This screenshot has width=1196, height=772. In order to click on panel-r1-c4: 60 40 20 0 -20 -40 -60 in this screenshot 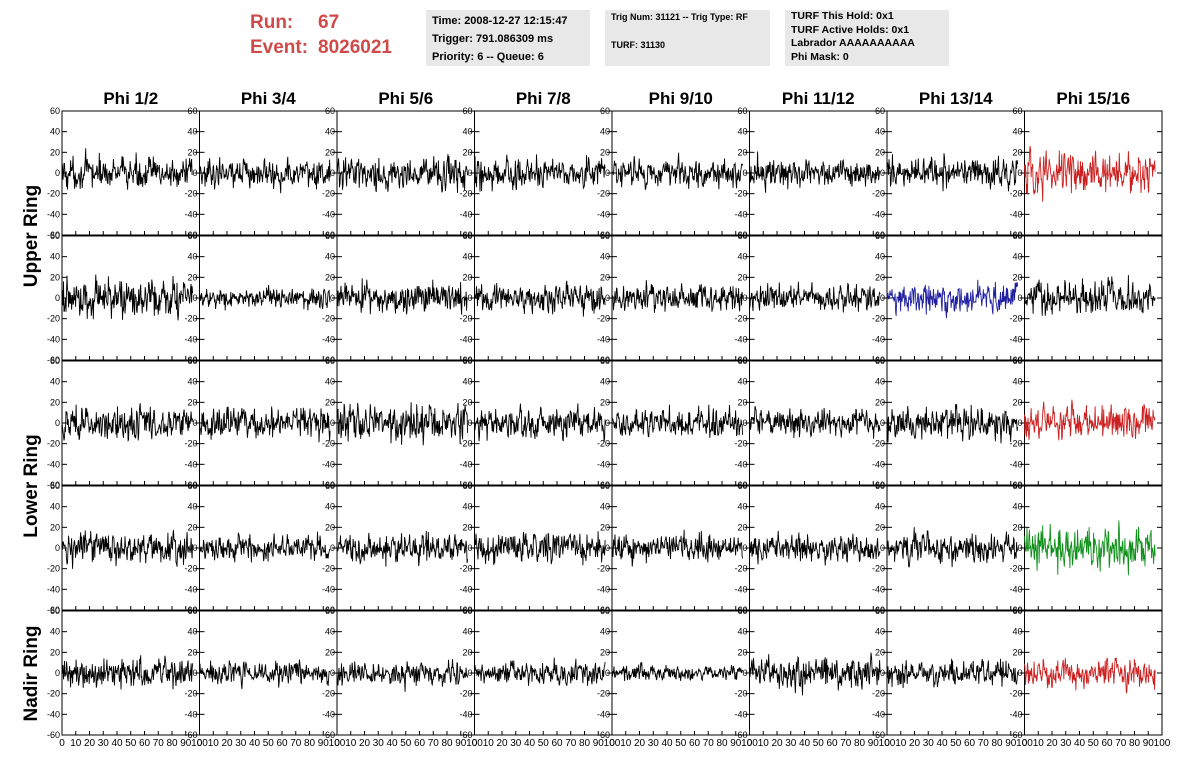, I will do `click(536, 173)`.